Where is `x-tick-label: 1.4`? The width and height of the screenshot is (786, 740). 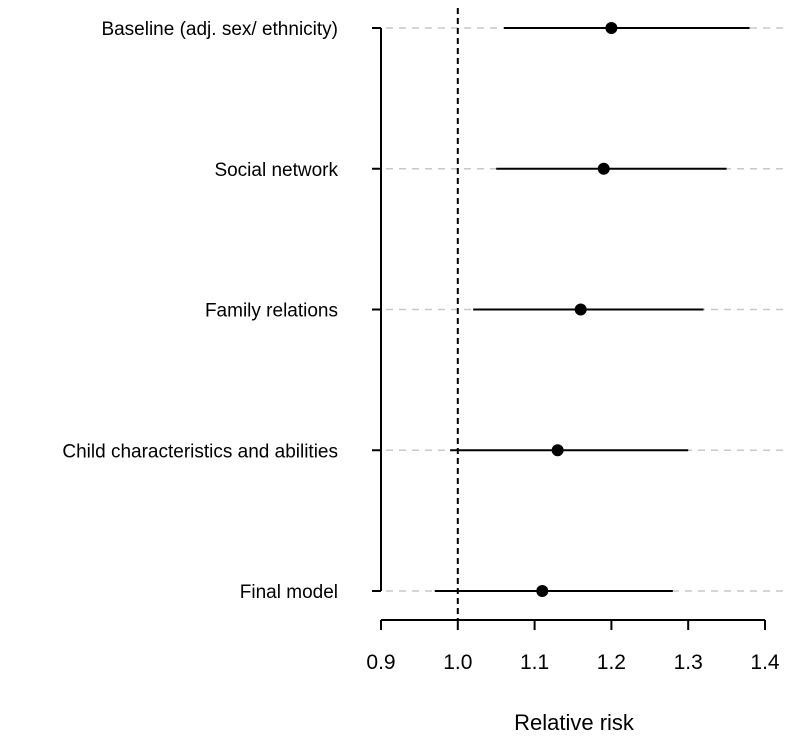
x-tick-label: 1.4 is located at coordinates (765, 662).